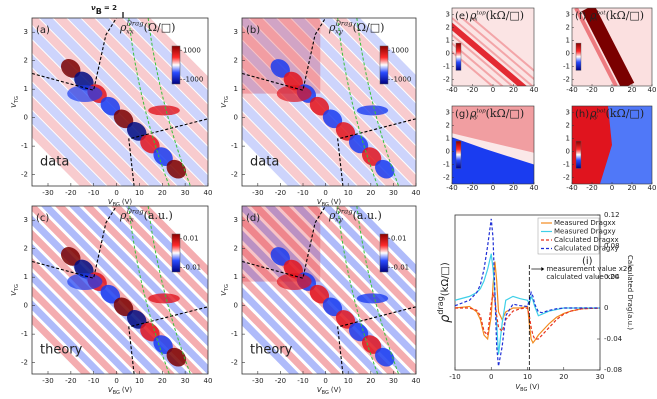 The width and height of the screenshot is (657, 399). I want to click on colorbar-label: 0.01, so click(399, 238).